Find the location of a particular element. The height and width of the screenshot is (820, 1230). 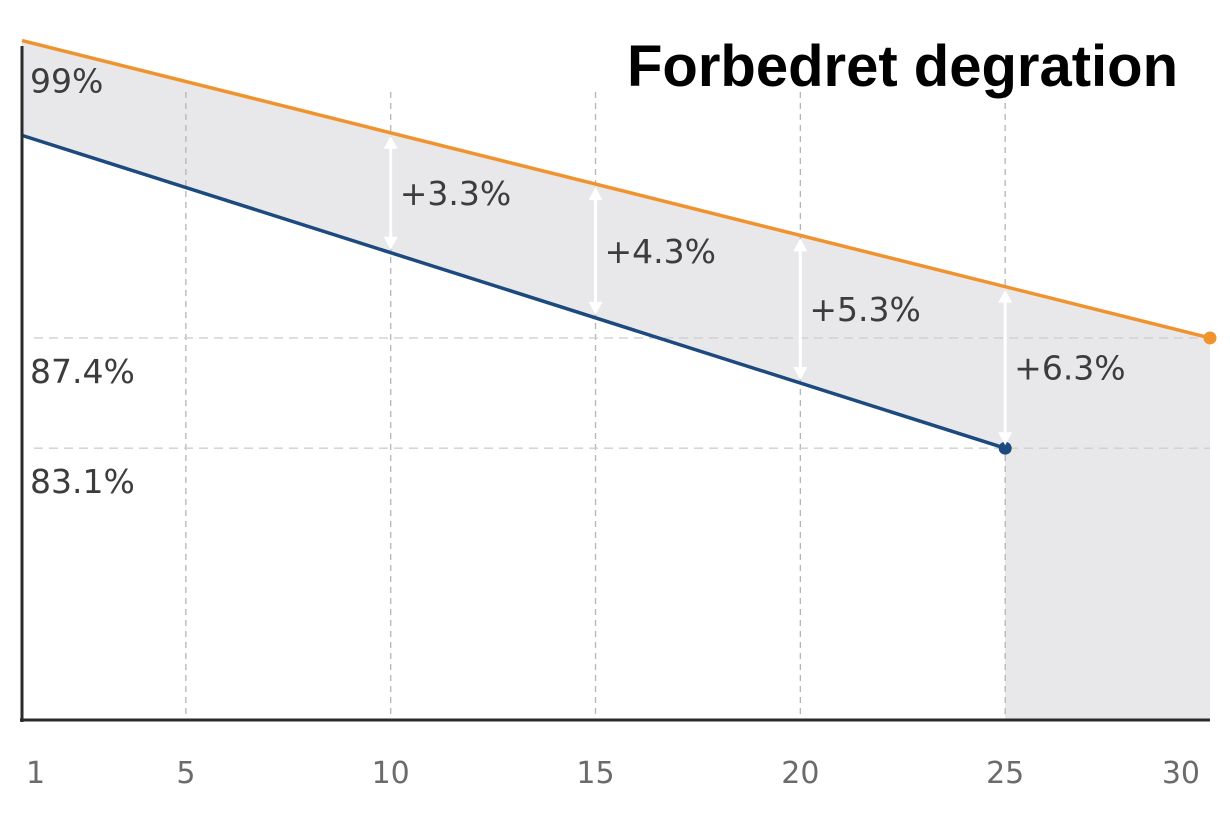

x-tick-label: 25 is located at coordinates (1005, 773).